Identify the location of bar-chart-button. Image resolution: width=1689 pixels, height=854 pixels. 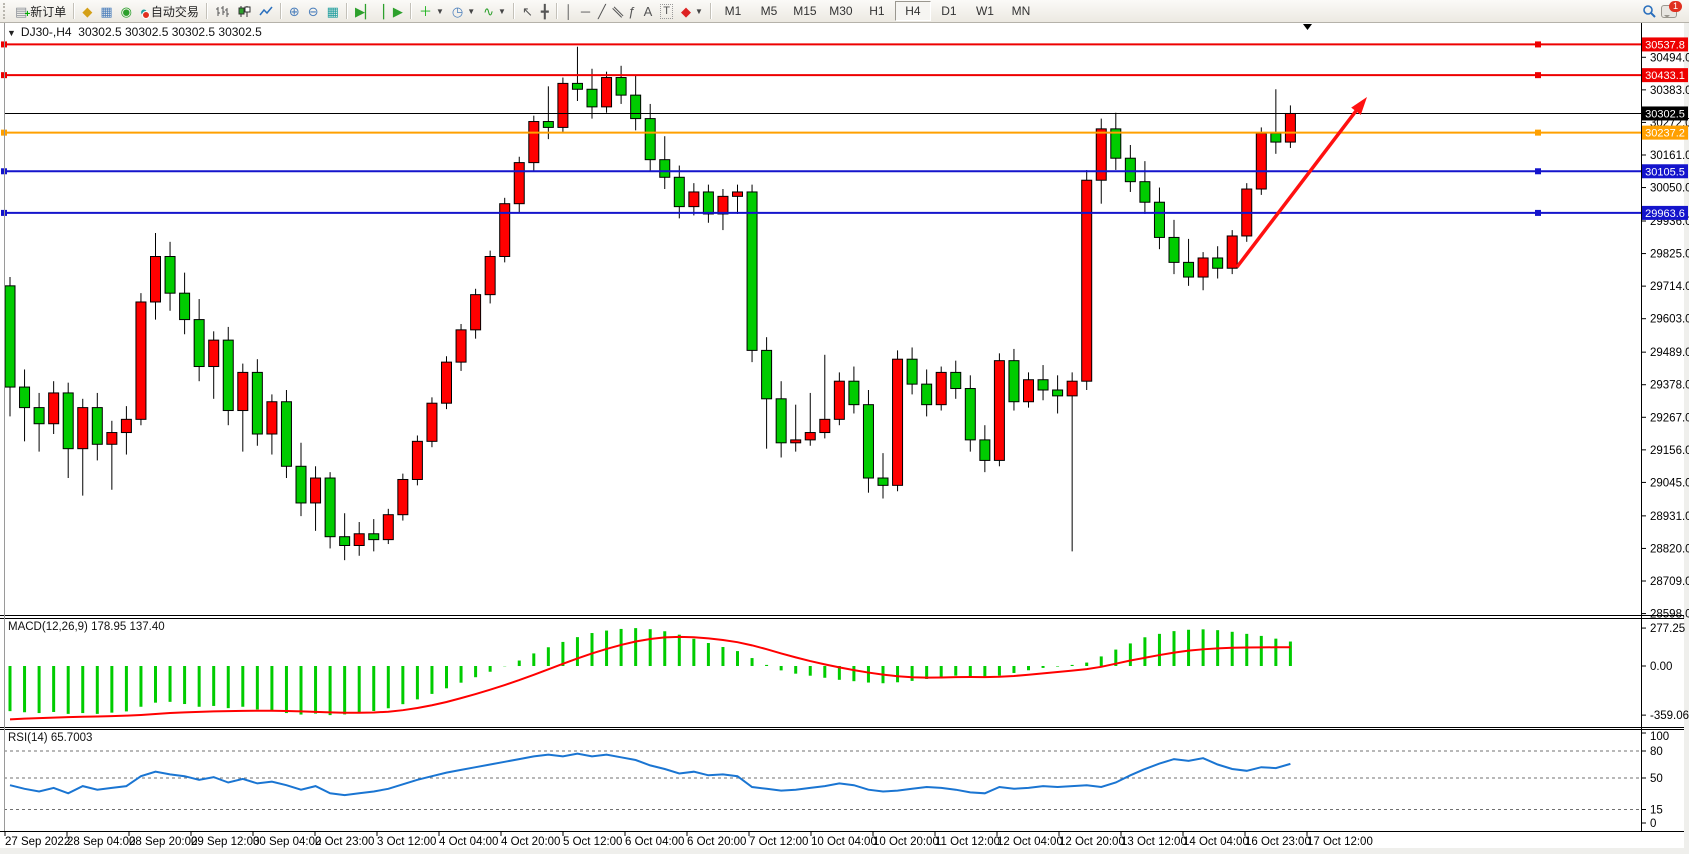
(222, 11).